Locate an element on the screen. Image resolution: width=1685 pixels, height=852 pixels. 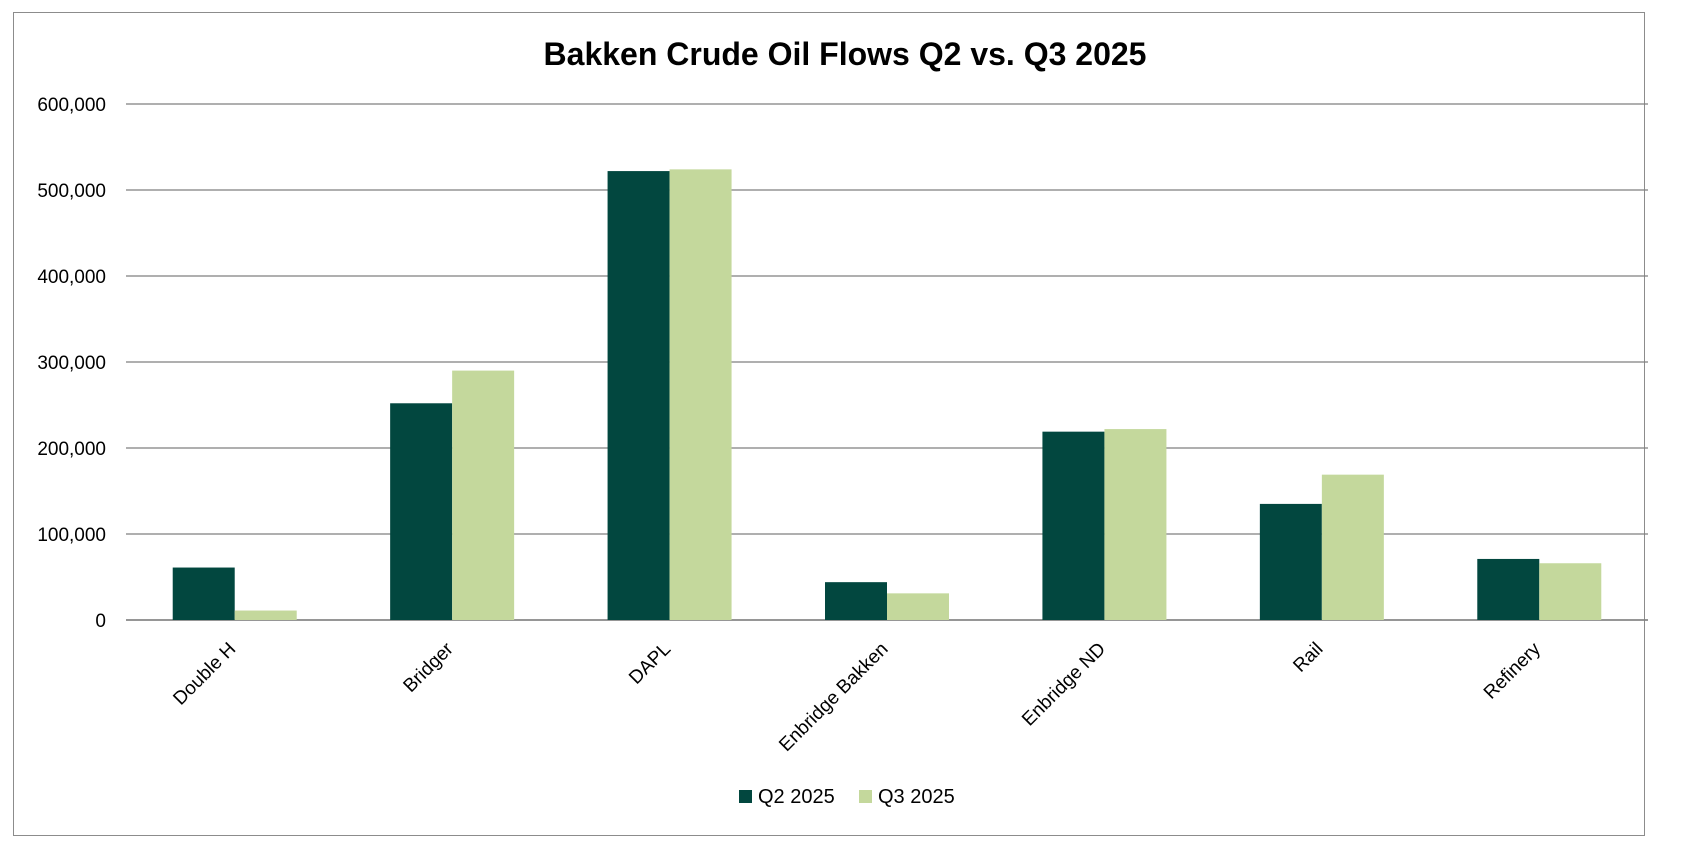
x-tick-label: Double H is located at coordinates (204, 674).